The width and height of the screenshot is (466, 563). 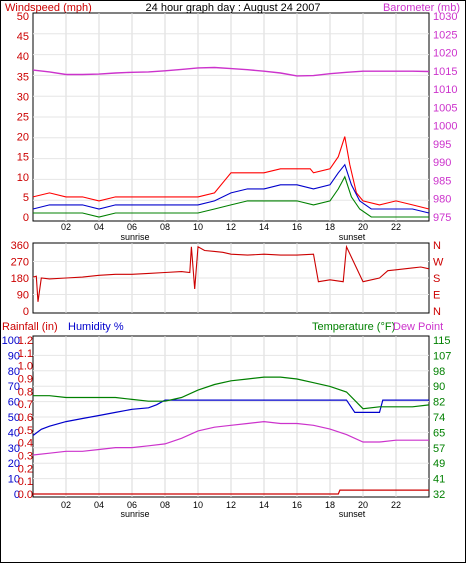 What do you see at coordinates (25, 405) in the screenshot?
I see `rain-tick-label: 0.7` at bounding box center [25, 405].